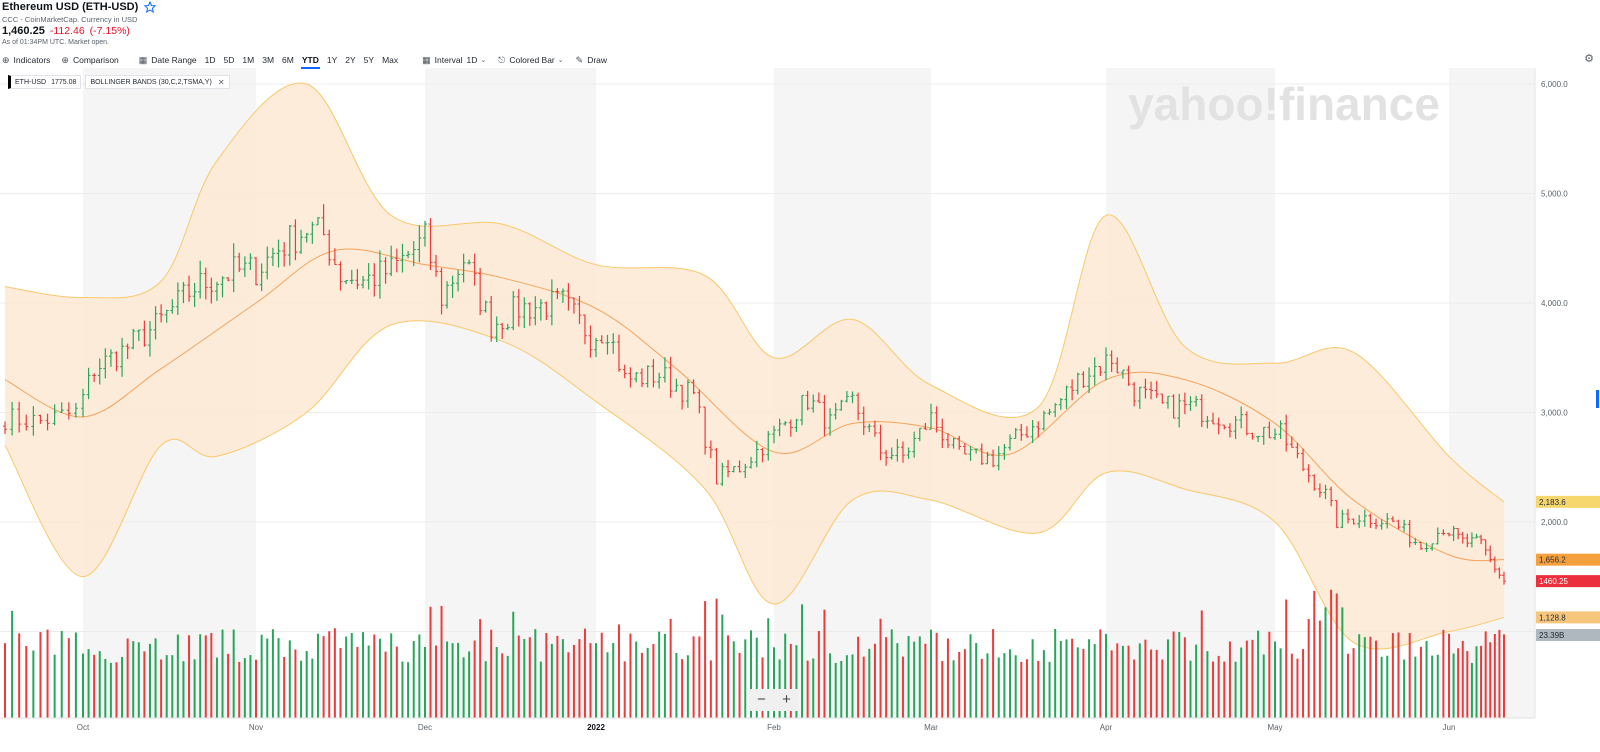 Image resolution: width=1600 pixels, height=752 pixels. Describe the element at coordinates (1568, 617) in the screenshot. I see `lower-band-tag: 1,128.8` at that location.